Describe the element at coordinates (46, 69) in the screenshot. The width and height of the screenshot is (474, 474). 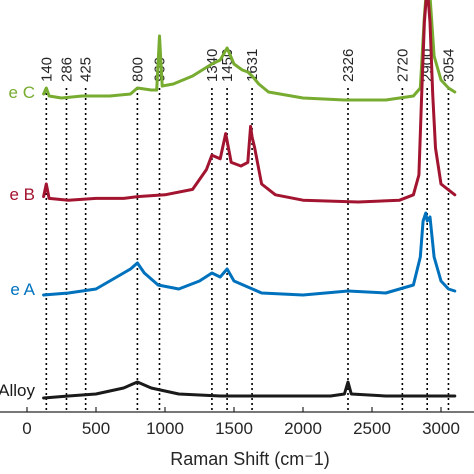
I see `peak-label: 140` at that location.